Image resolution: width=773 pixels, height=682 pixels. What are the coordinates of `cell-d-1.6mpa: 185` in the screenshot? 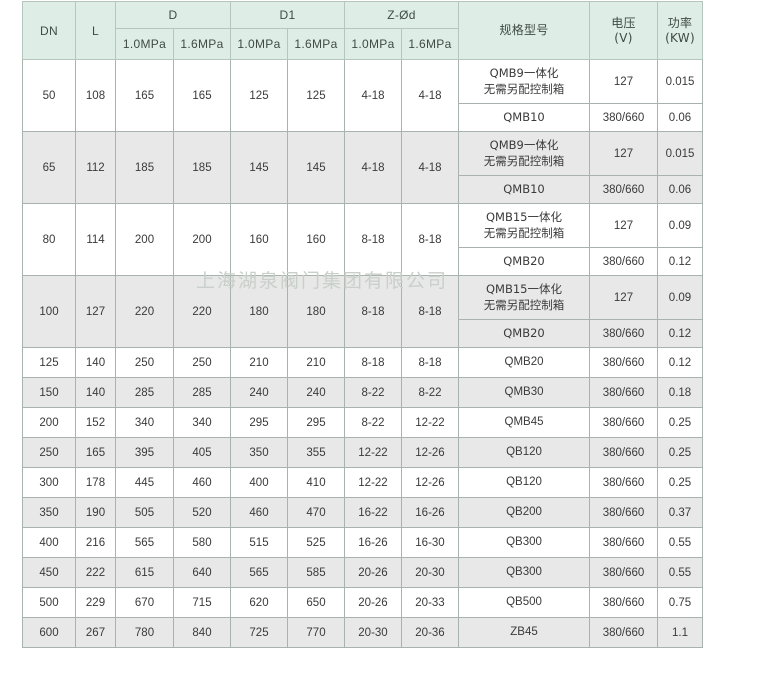 It's located at (202, 167).